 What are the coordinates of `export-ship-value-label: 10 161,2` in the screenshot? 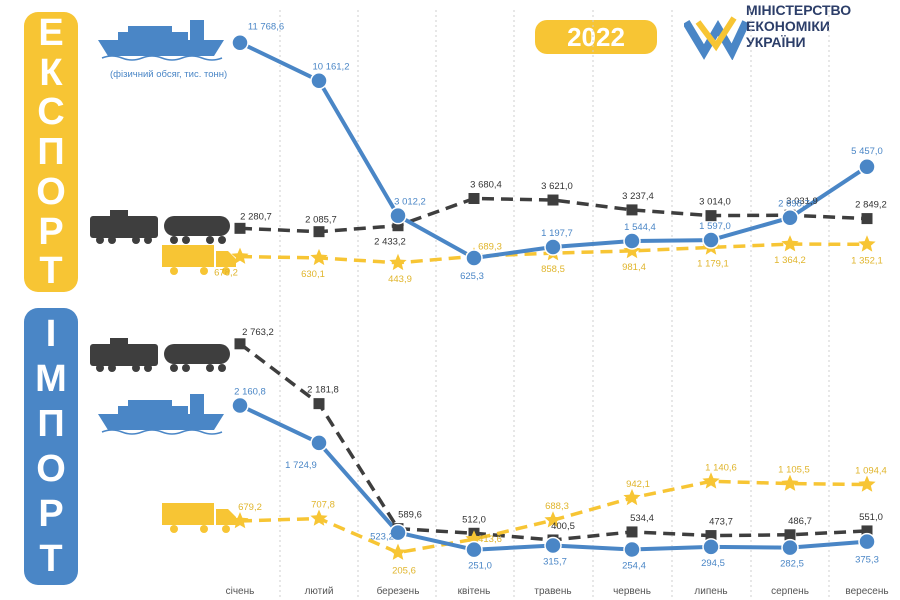 It's located at (331, 67).